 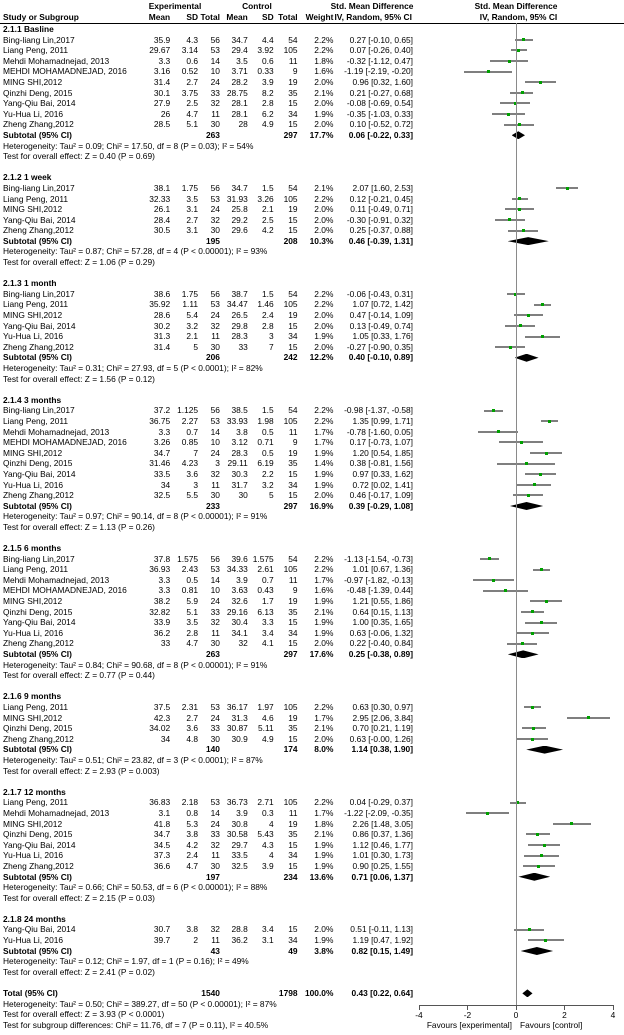 What do you see at coordinates (382, 993) in the screenshot?
I see `smd-ci-text: 0.43 [0.22, 0.64]` at bounding box center [382, 993].